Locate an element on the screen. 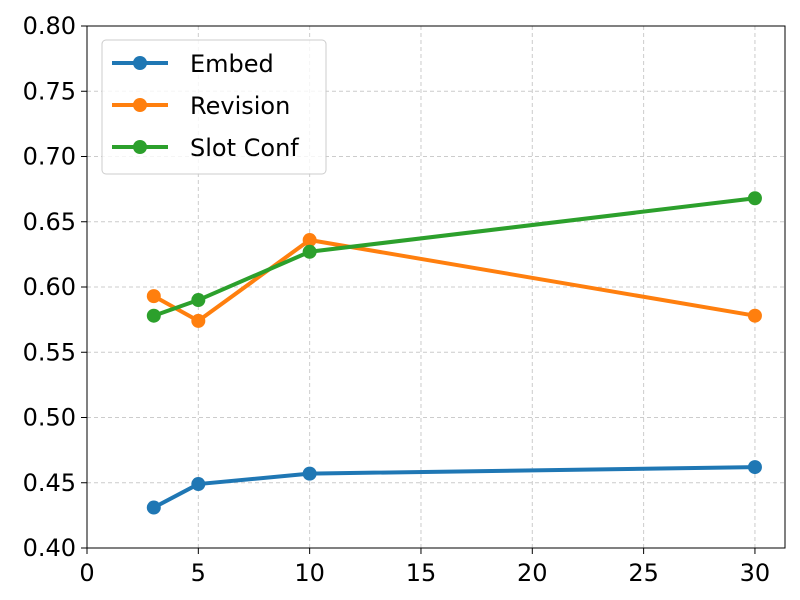 Image resolution: width=800 pixels, height=600 pixels. series-line-embed is located at coordinates (454, 487).